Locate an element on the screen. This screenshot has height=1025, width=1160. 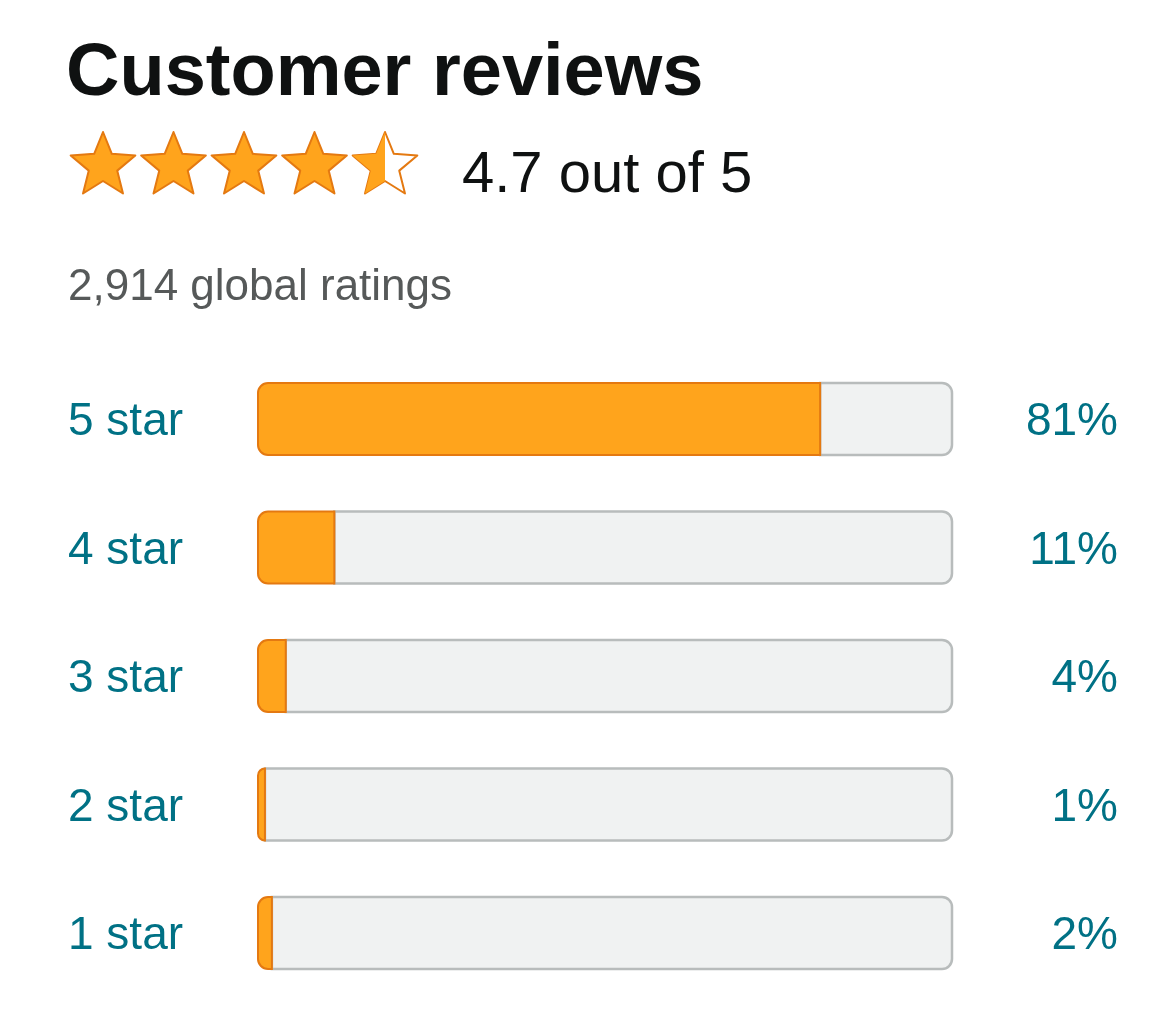
chart-title: Customer reviews is located at coordinates (385, 69).